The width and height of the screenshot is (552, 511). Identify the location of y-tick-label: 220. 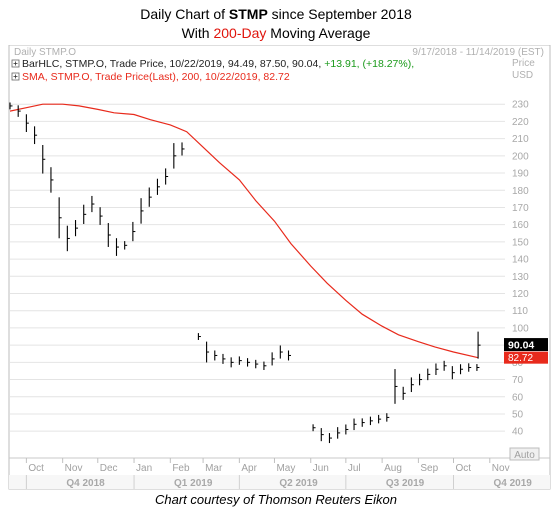
(520, 122).